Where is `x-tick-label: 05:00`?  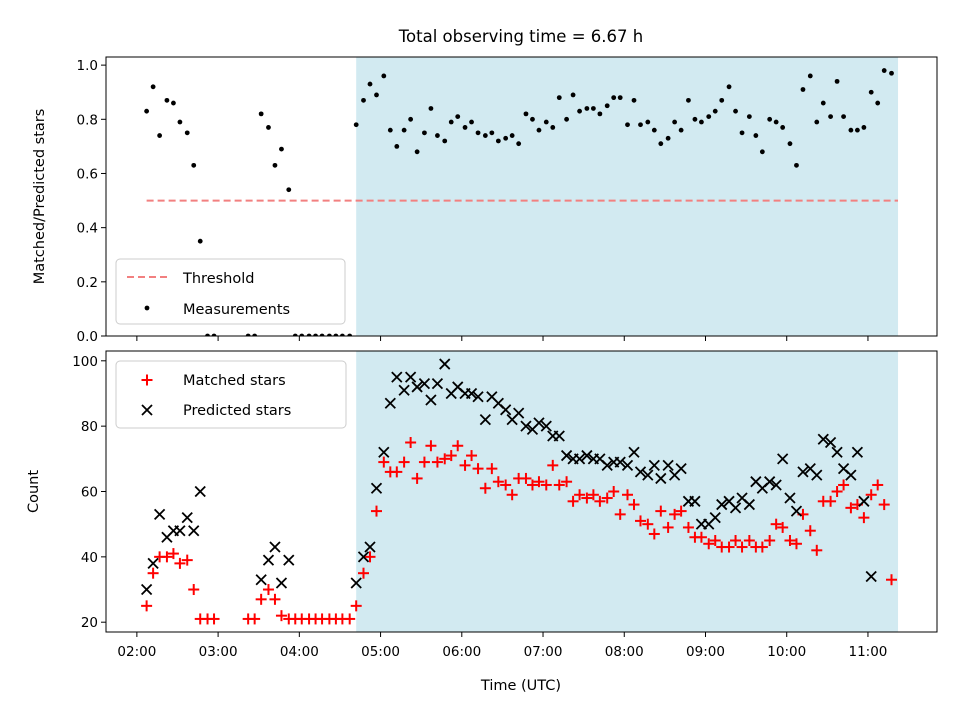 x-tick-label: 05:00 is located at coordinates (380, 652).